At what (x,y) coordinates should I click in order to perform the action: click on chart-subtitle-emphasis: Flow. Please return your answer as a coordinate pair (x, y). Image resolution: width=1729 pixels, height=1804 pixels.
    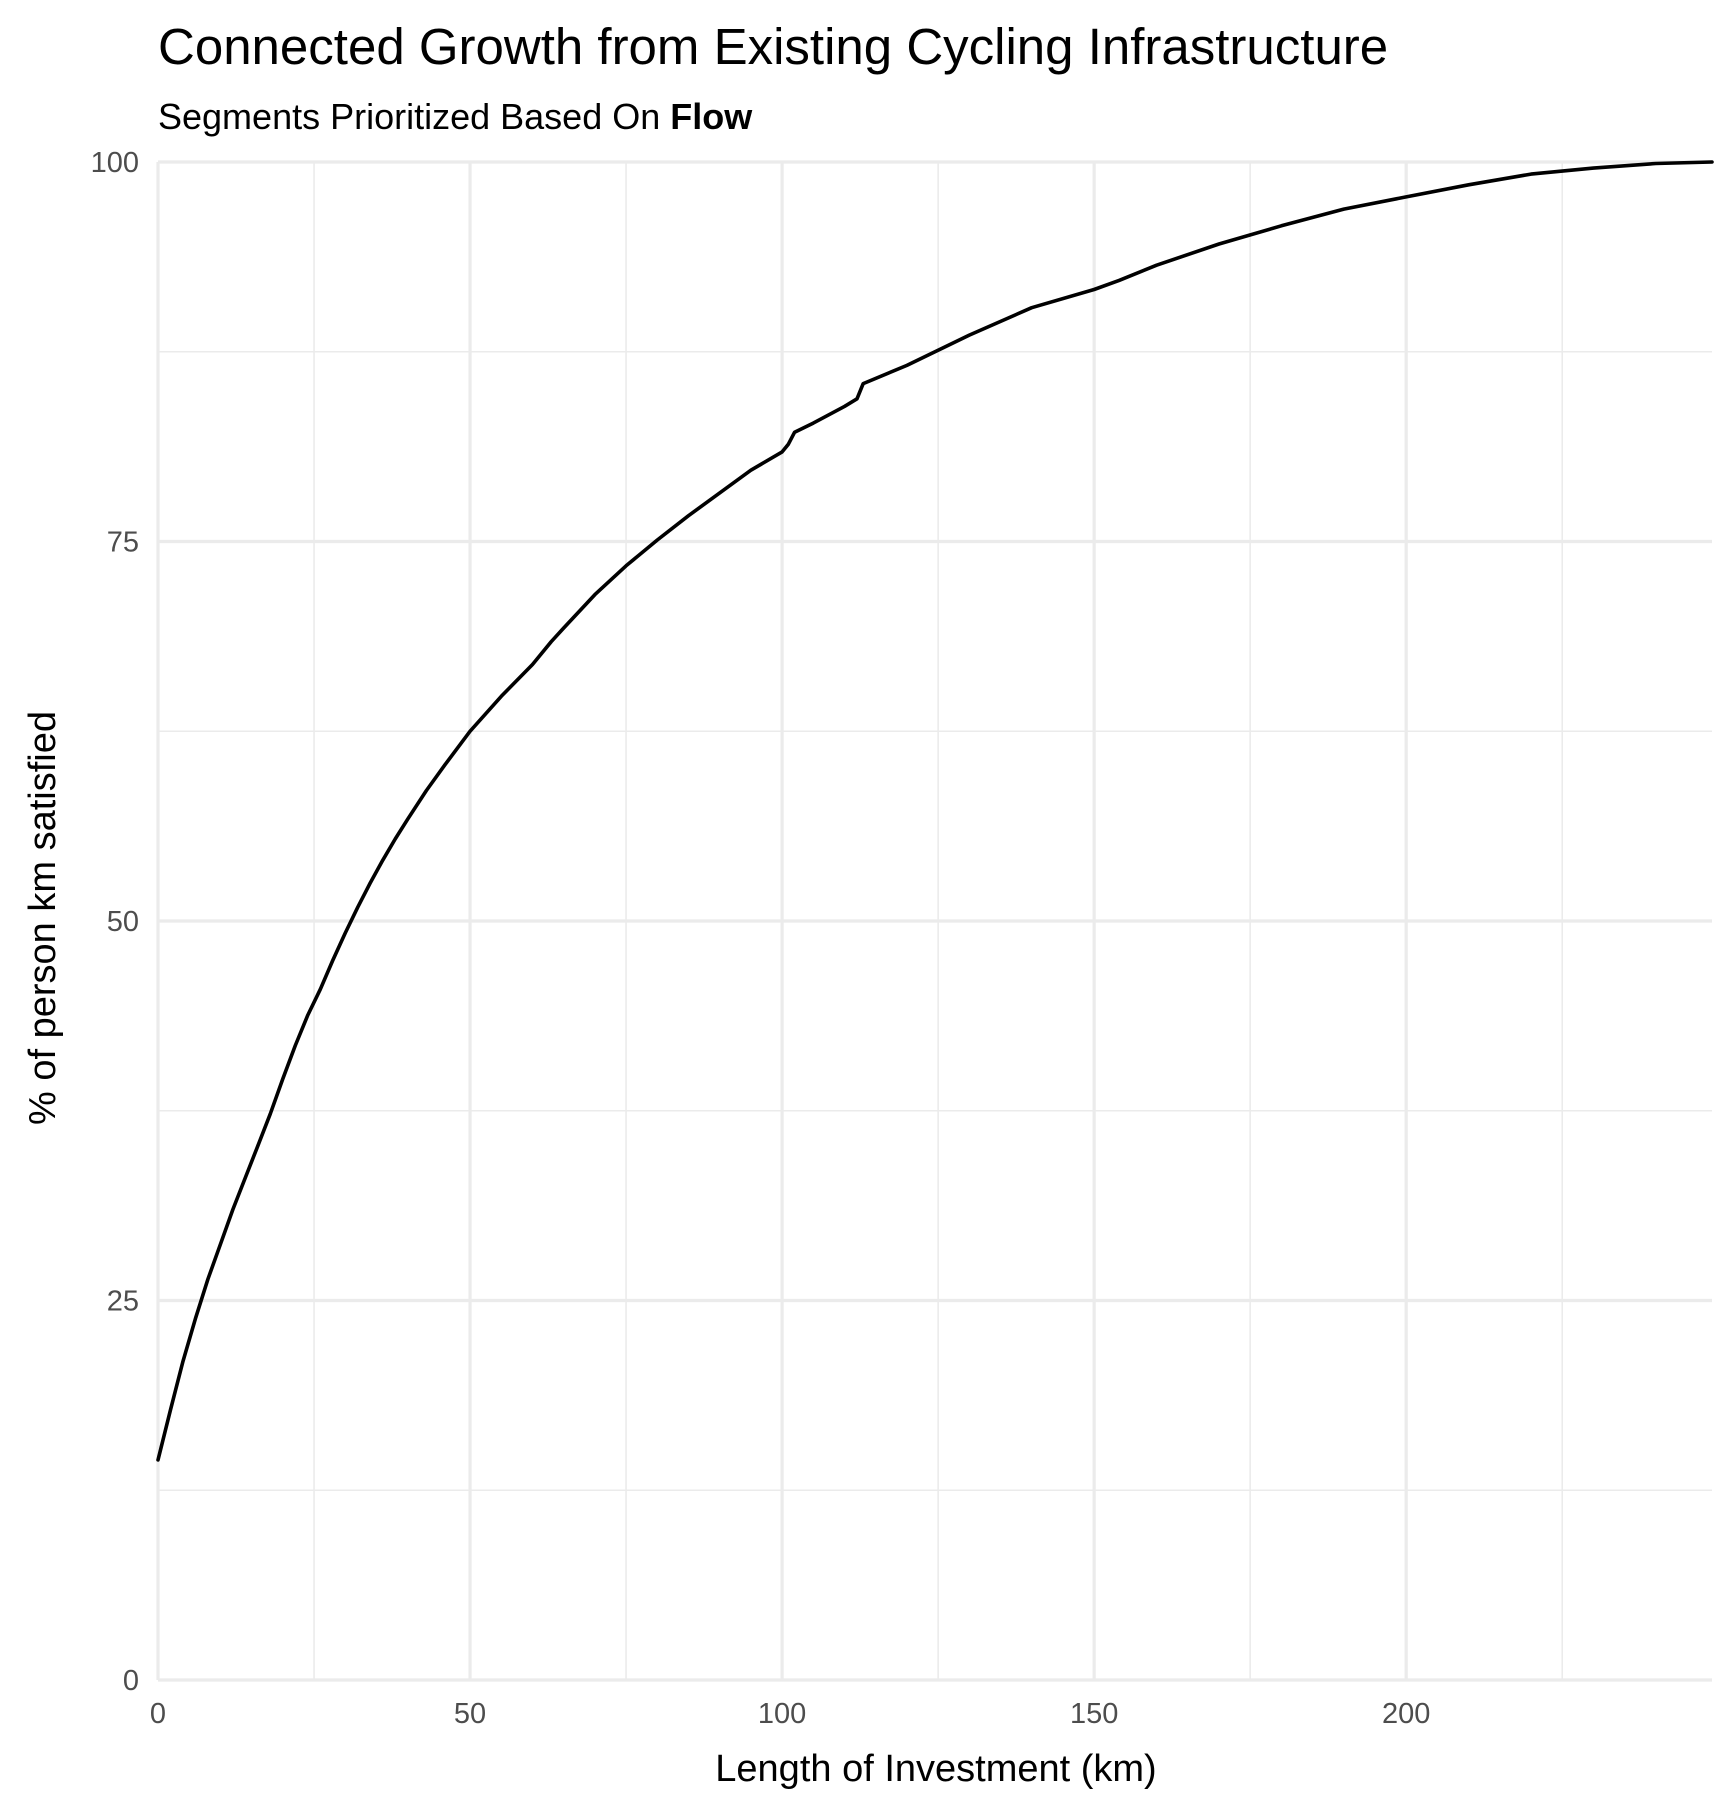
    Looking at the image, I should click on (711, 116).